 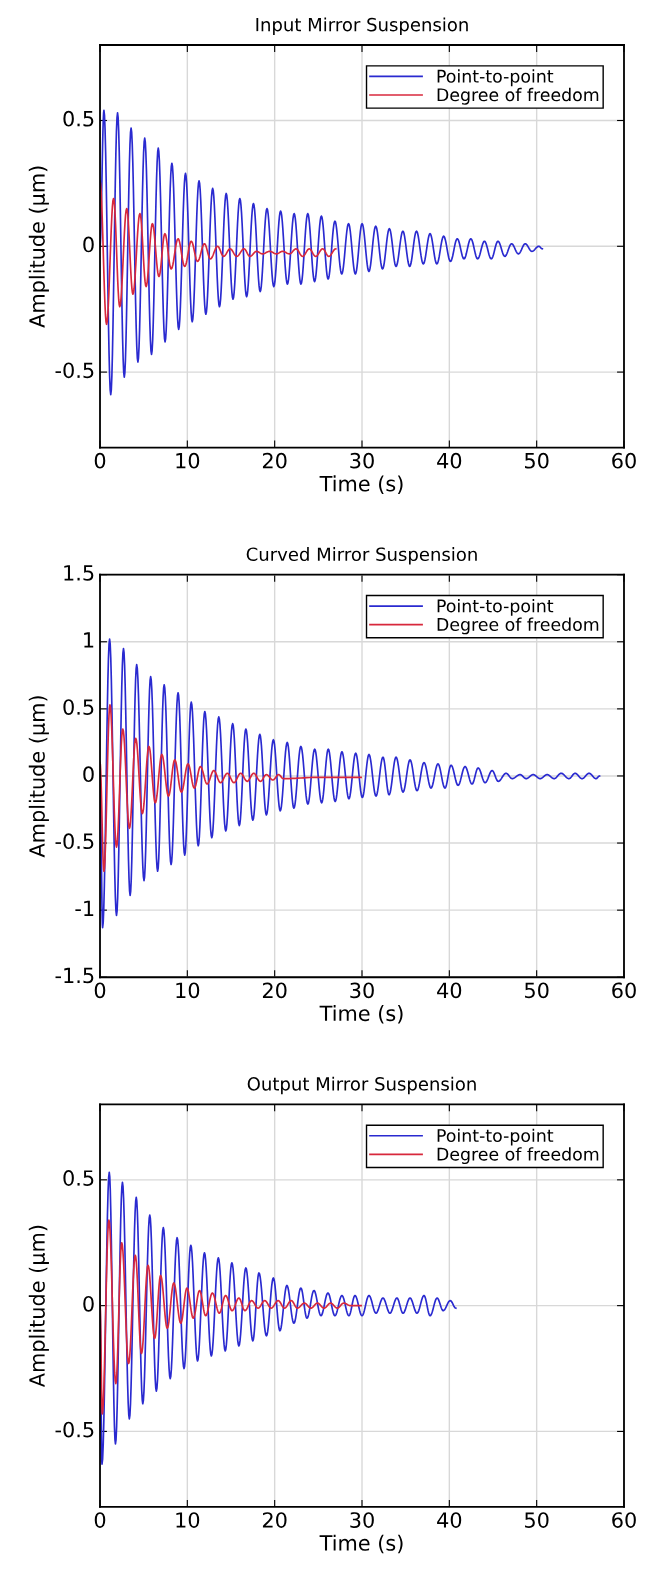 I want to click on chart-title: Input Mirror Suspension, so click(x=362, y=26).